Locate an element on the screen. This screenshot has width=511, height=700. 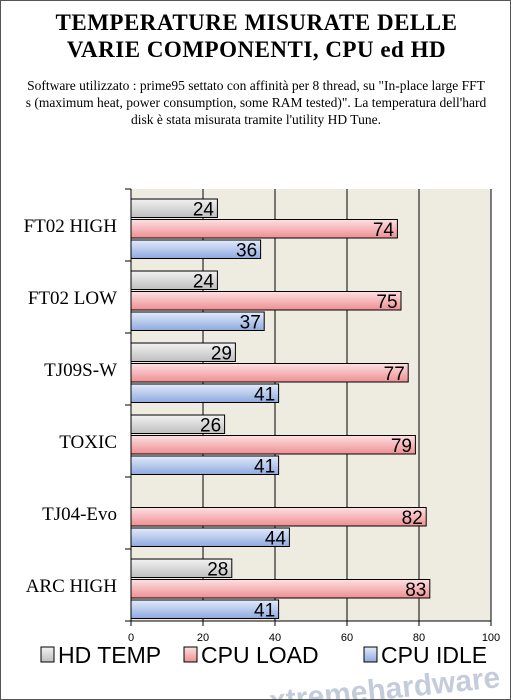
category-label: TOXIC is located at coordinates (88, 442).